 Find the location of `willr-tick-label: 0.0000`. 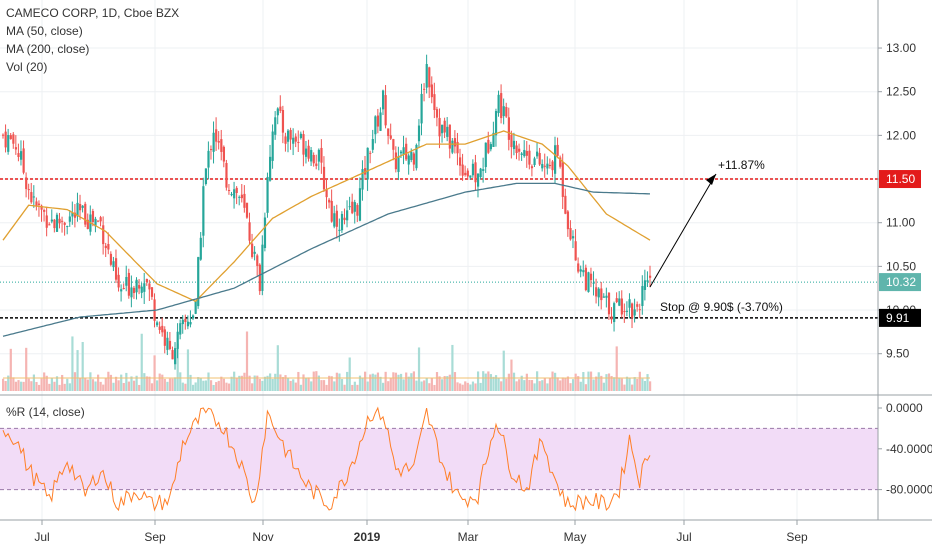

willr-tick-label: 0.0000 is located at coordinates (904, 408).